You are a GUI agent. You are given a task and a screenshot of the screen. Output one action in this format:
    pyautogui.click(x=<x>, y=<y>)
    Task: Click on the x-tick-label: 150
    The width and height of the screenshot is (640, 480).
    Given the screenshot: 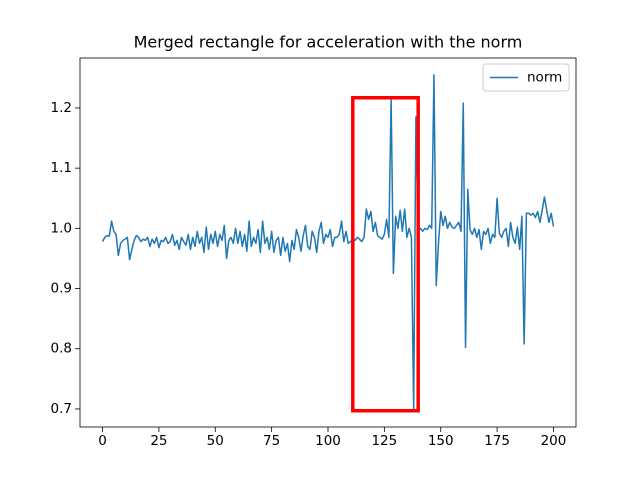 What is the action you would take?
    pyautogui.click(x=441, y=441)
    